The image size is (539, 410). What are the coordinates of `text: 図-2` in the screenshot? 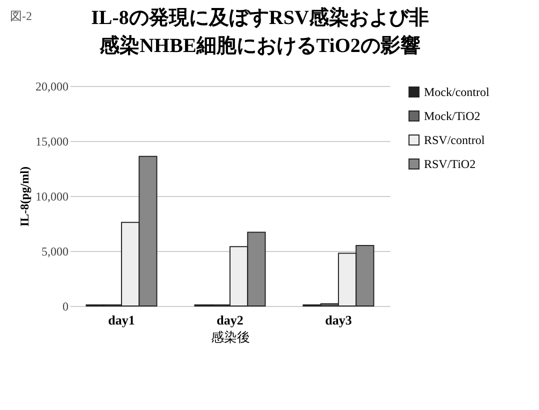 It's located at (21, 16).